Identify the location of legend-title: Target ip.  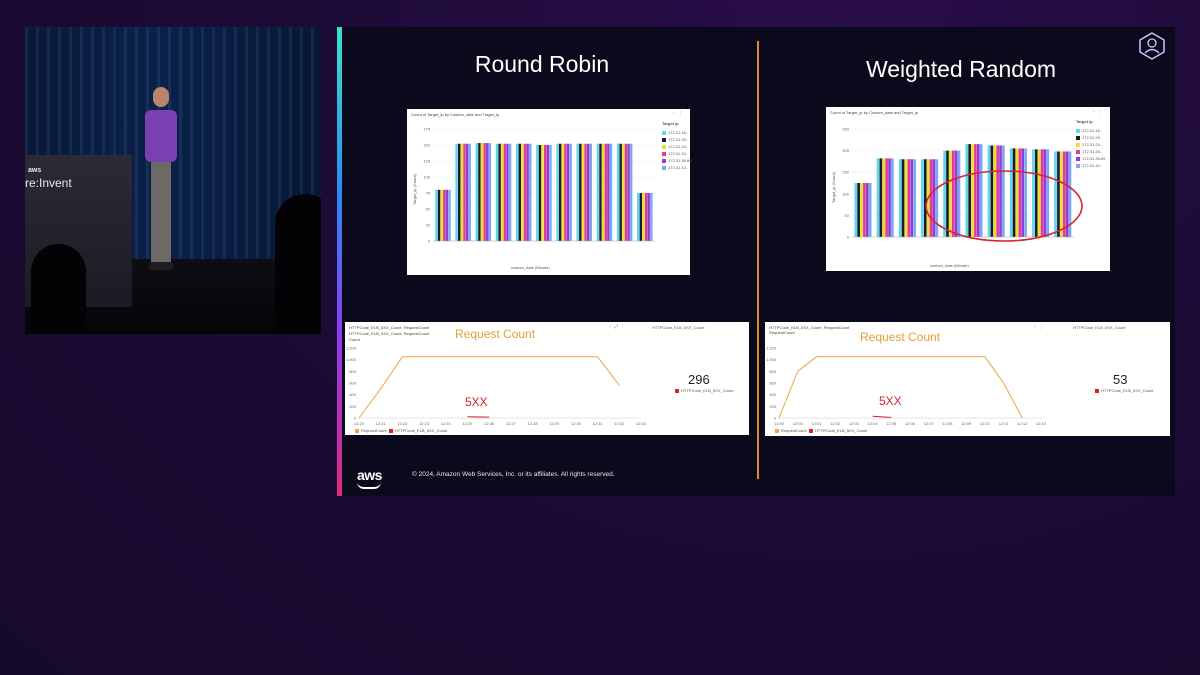
(670, 123).